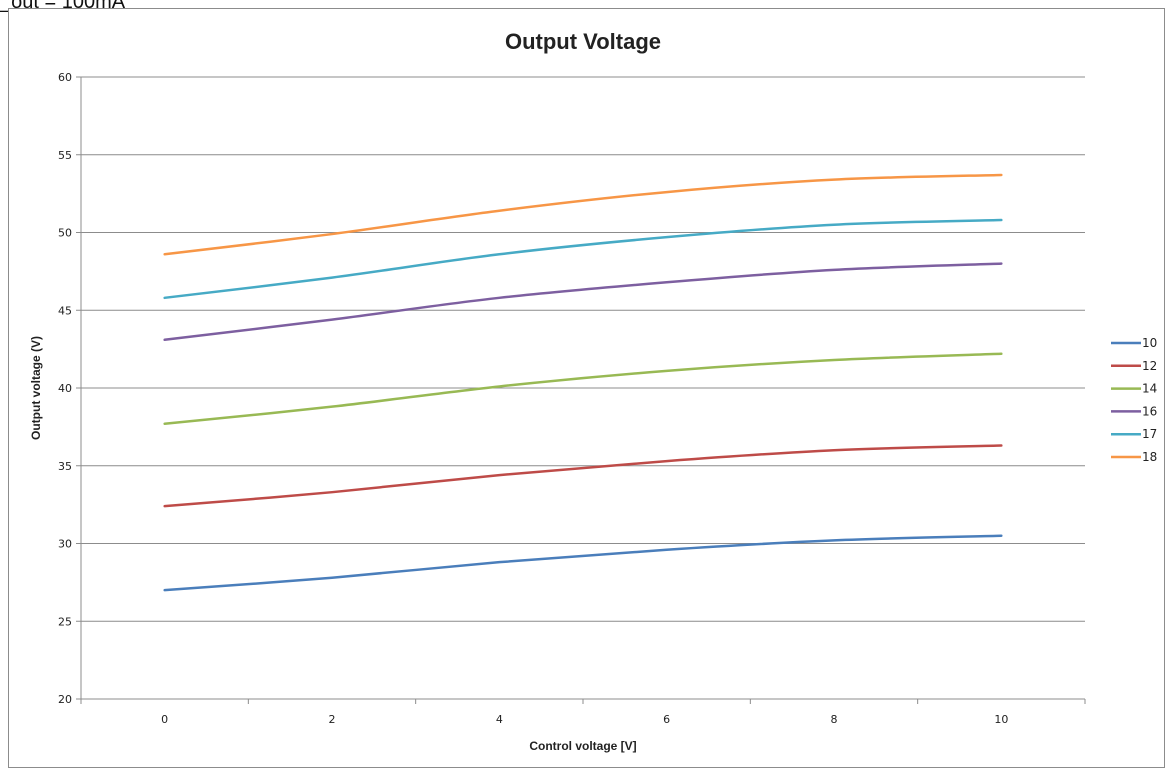 The height and width of the screenshot is (770, 1165). What do you see at coordinates (65, 233) in the screenshot?
I see `y-tick-label: 50` at bounding box center [65, 233].